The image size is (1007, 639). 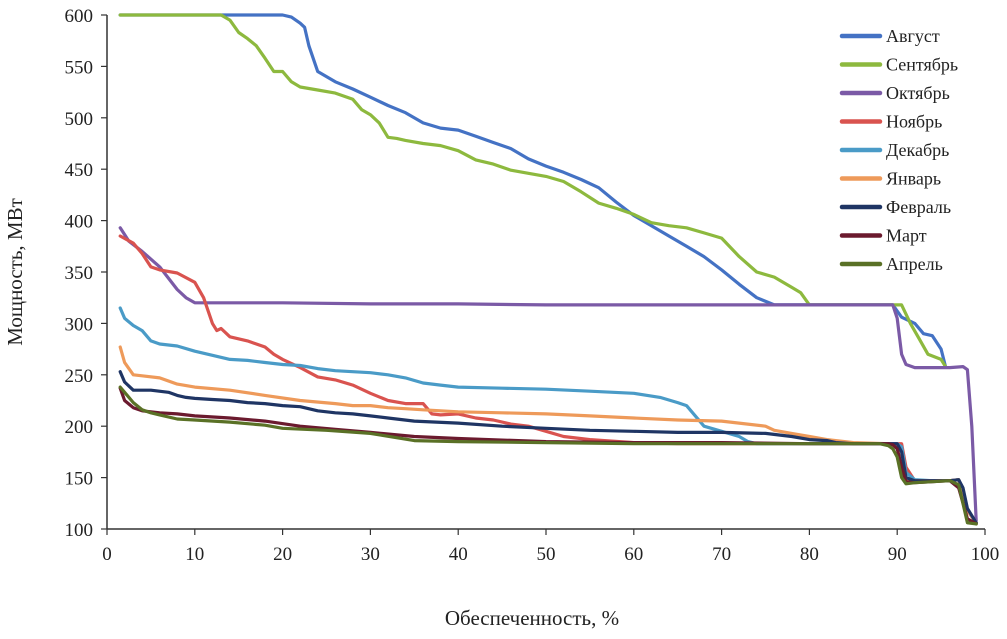 What do you see at coordinates (721, 554) in the screenshot?
I see `x-tick-label: 70` at bounding box center [721, 554].